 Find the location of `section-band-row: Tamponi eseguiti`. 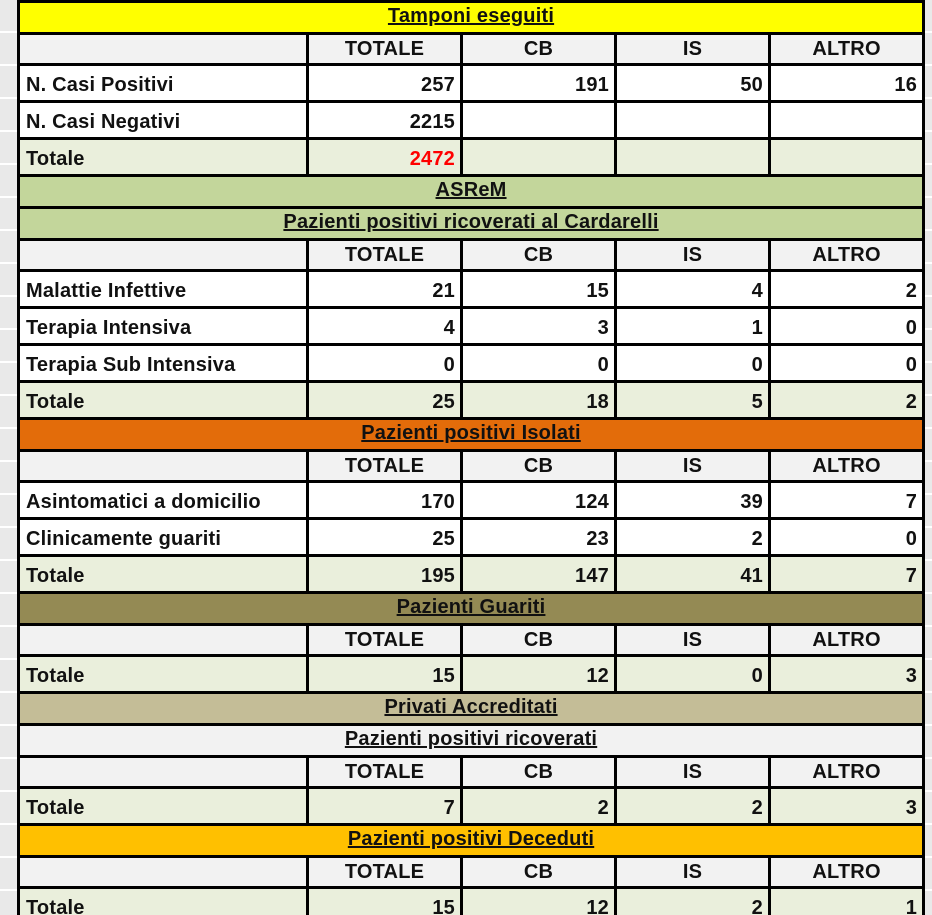

section-band-row: Tamponi eseguiti is located at coordinates (471, 17).